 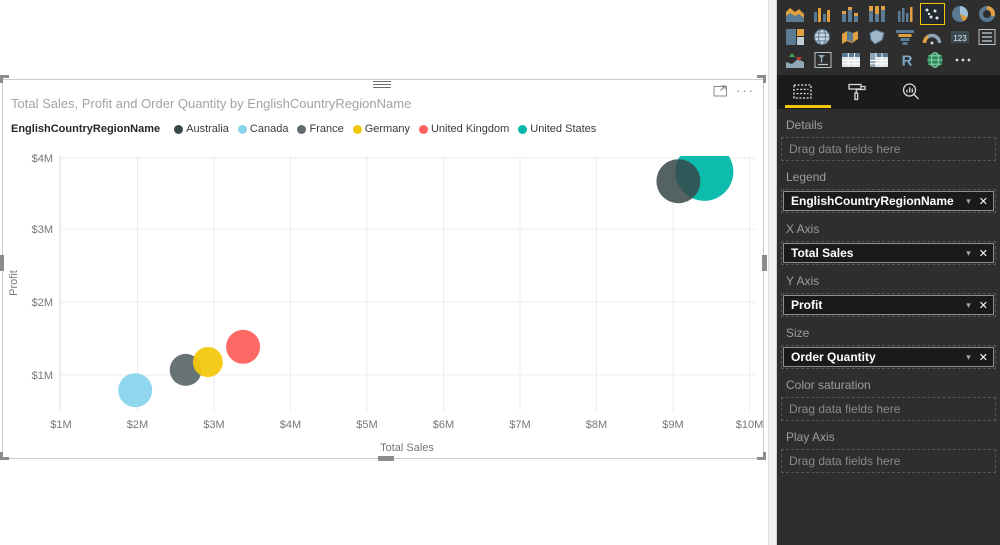 I want to click on field-pill-legend: EnglishCountryRegionName ▾ ✕, so click(x=888, y=201).